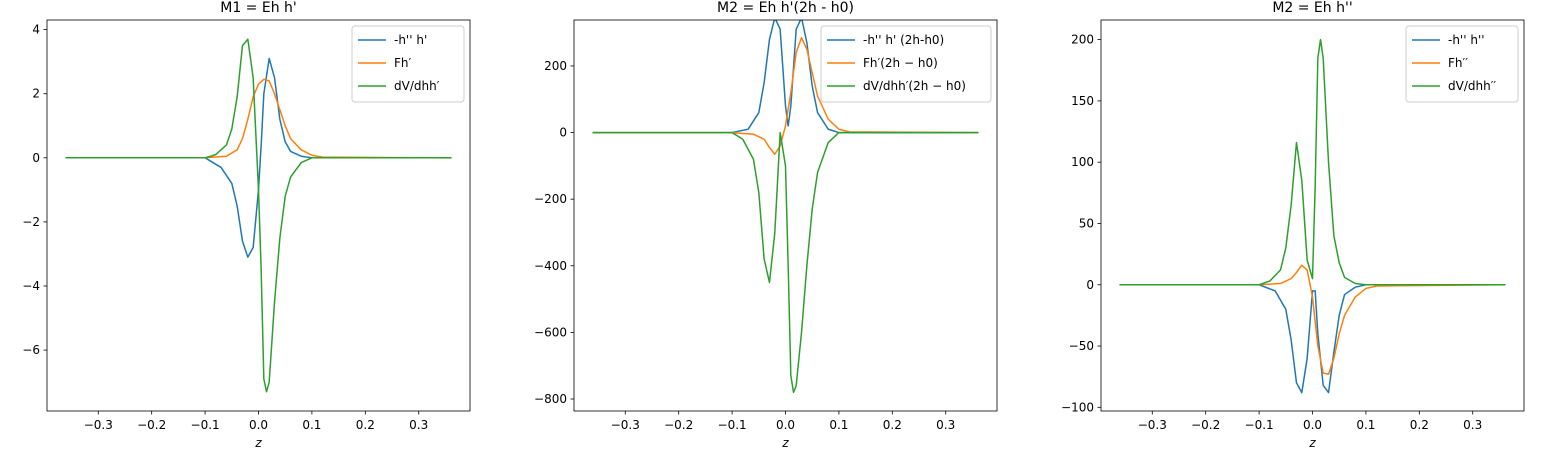  What do you see at coordinates (410, 40) in the screenshot?
I see `legend-entry: -h'' h'` at bounding box center [410, 40].